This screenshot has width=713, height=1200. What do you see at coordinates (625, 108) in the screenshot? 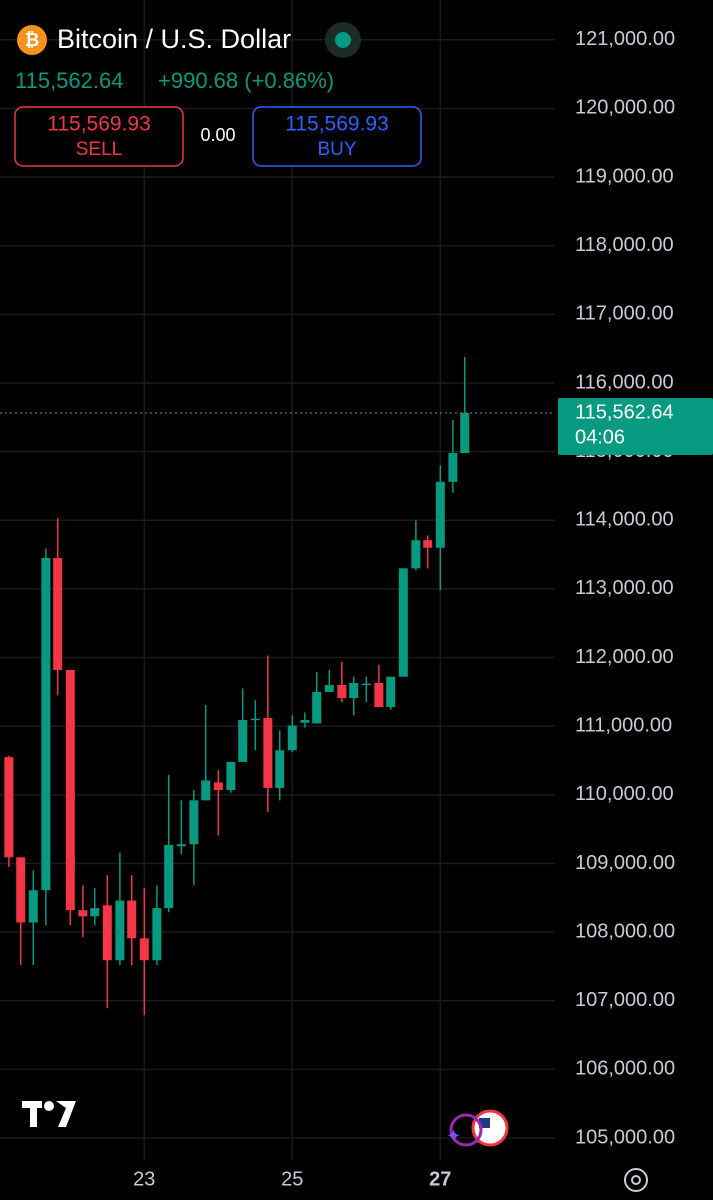
I see `y-tick-label: 120,000.00` at bounding box center [625, 108].